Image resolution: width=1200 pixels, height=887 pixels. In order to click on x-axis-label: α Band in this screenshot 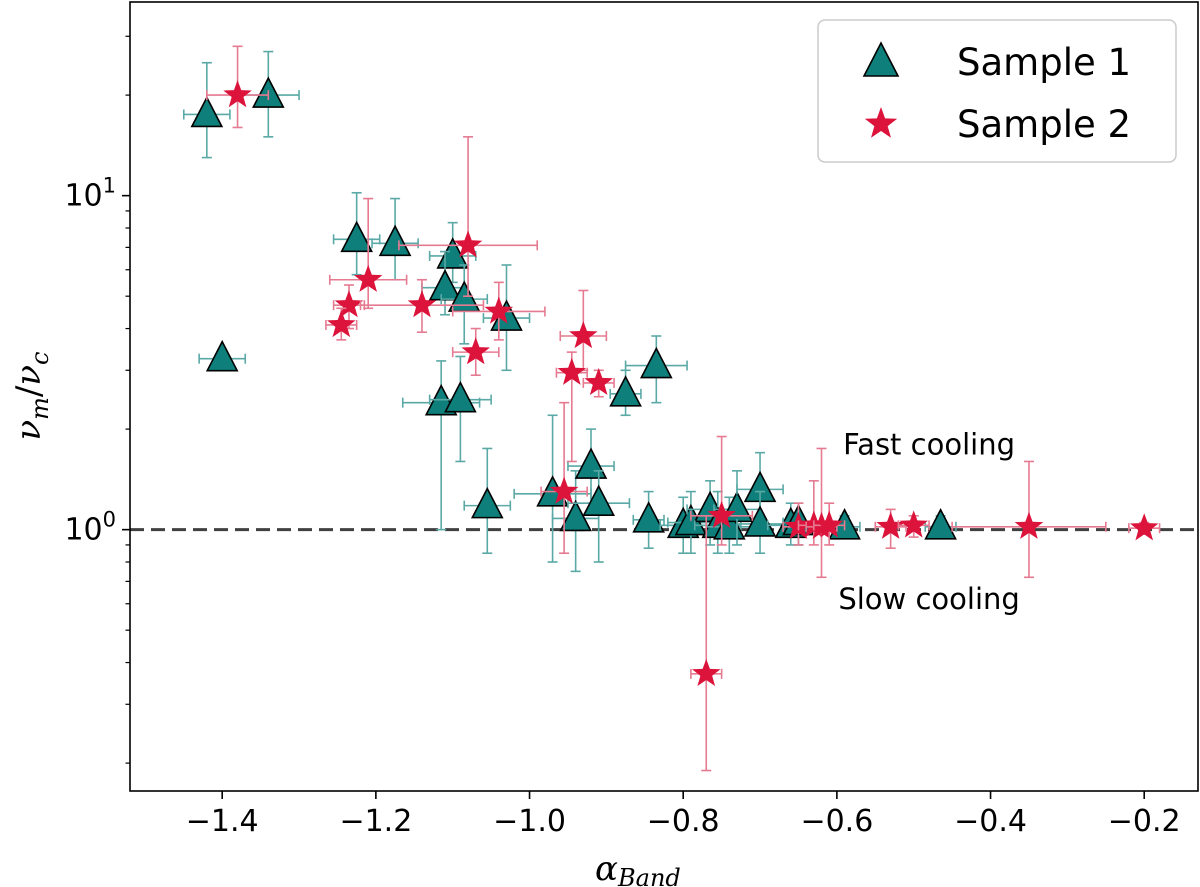, I will do `click(638, 868)`.